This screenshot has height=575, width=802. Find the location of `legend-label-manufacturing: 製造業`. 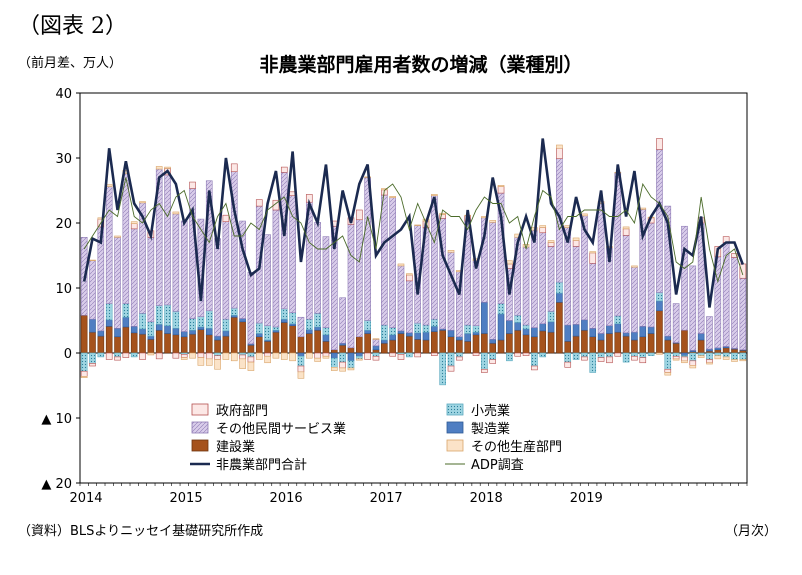

legend-label-manufacturing: 製造業 is located at coordinates (490, 429).